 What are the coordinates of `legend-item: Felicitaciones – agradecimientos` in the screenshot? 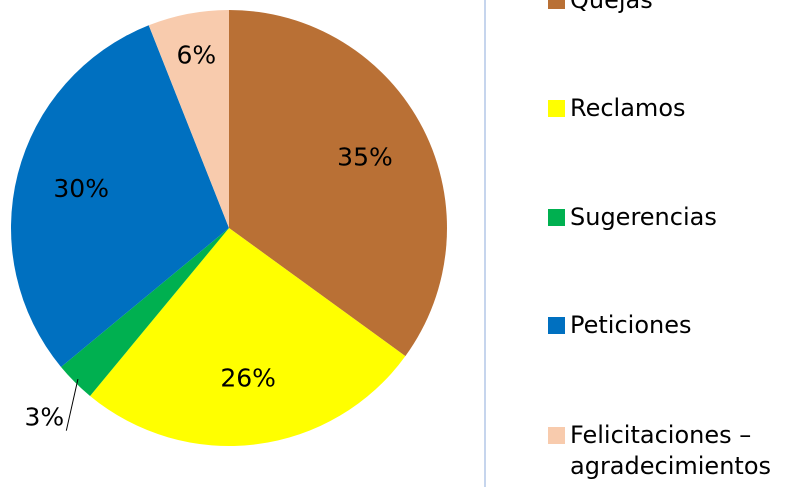 It's located at (666, 451).